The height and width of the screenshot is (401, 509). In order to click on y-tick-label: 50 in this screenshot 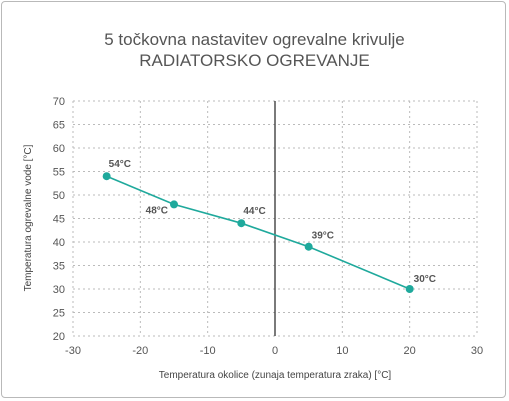, I will do `click(59, 196)`.